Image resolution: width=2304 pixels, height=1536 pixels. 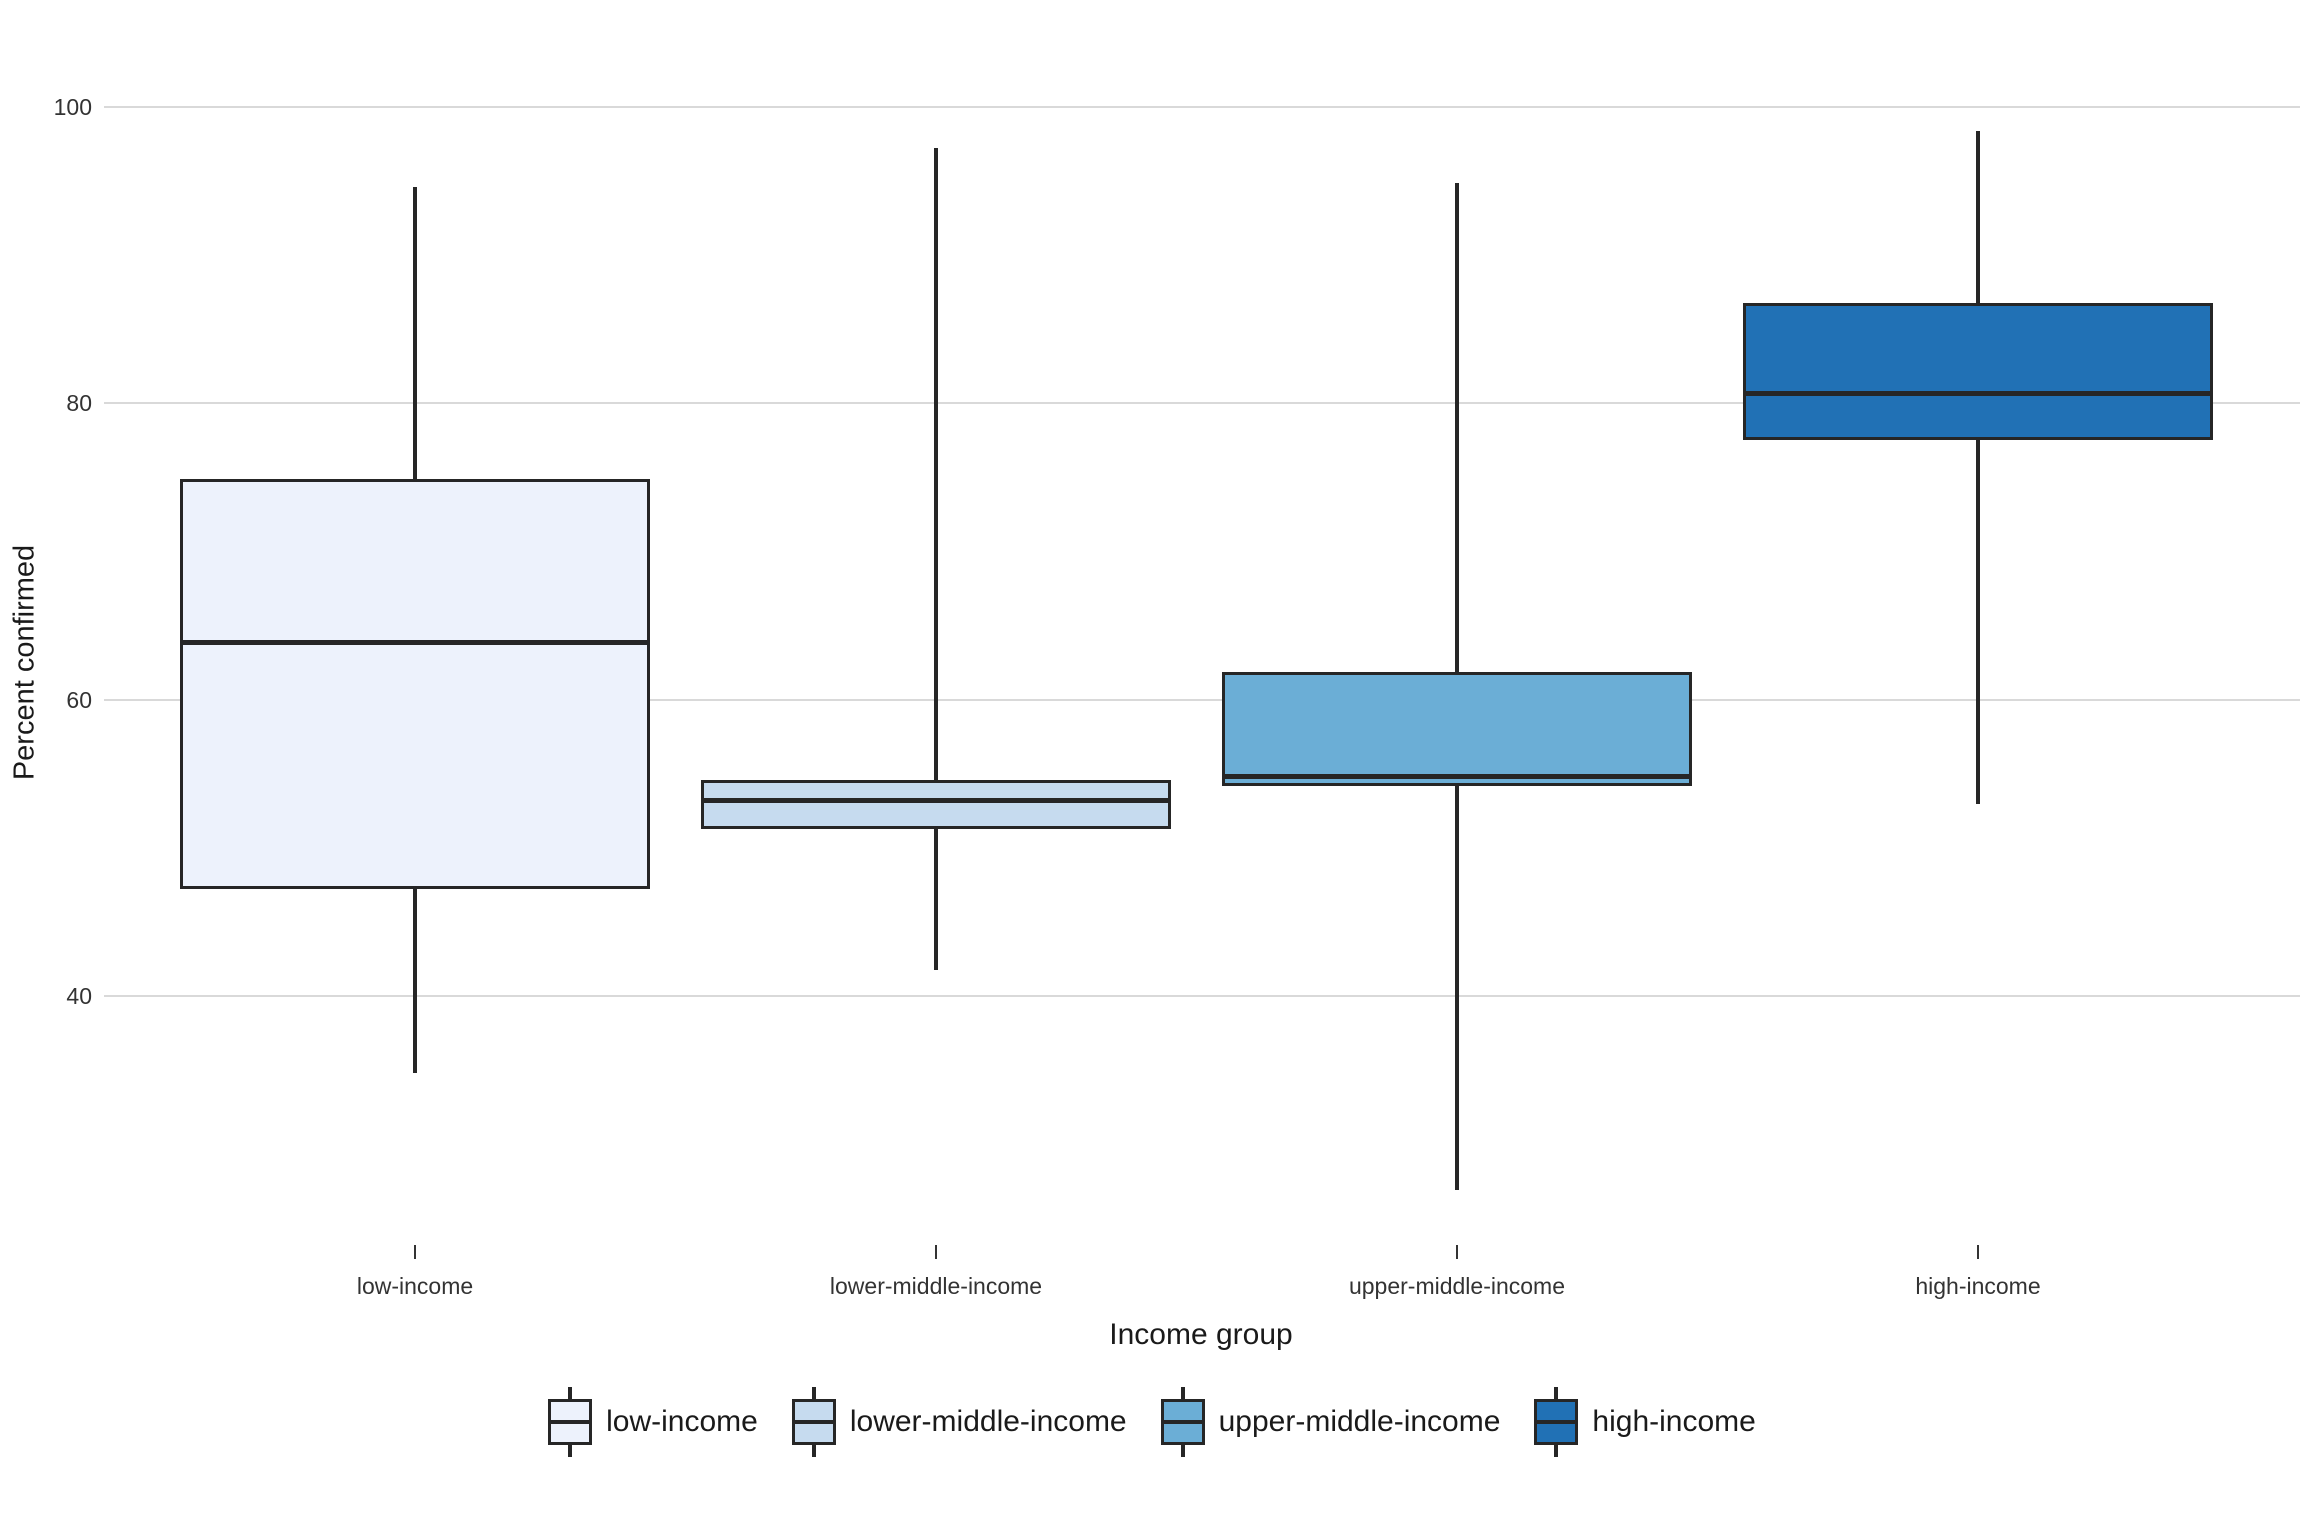 I want to click on y-tick-label: 80, so click(x=79, y=403).